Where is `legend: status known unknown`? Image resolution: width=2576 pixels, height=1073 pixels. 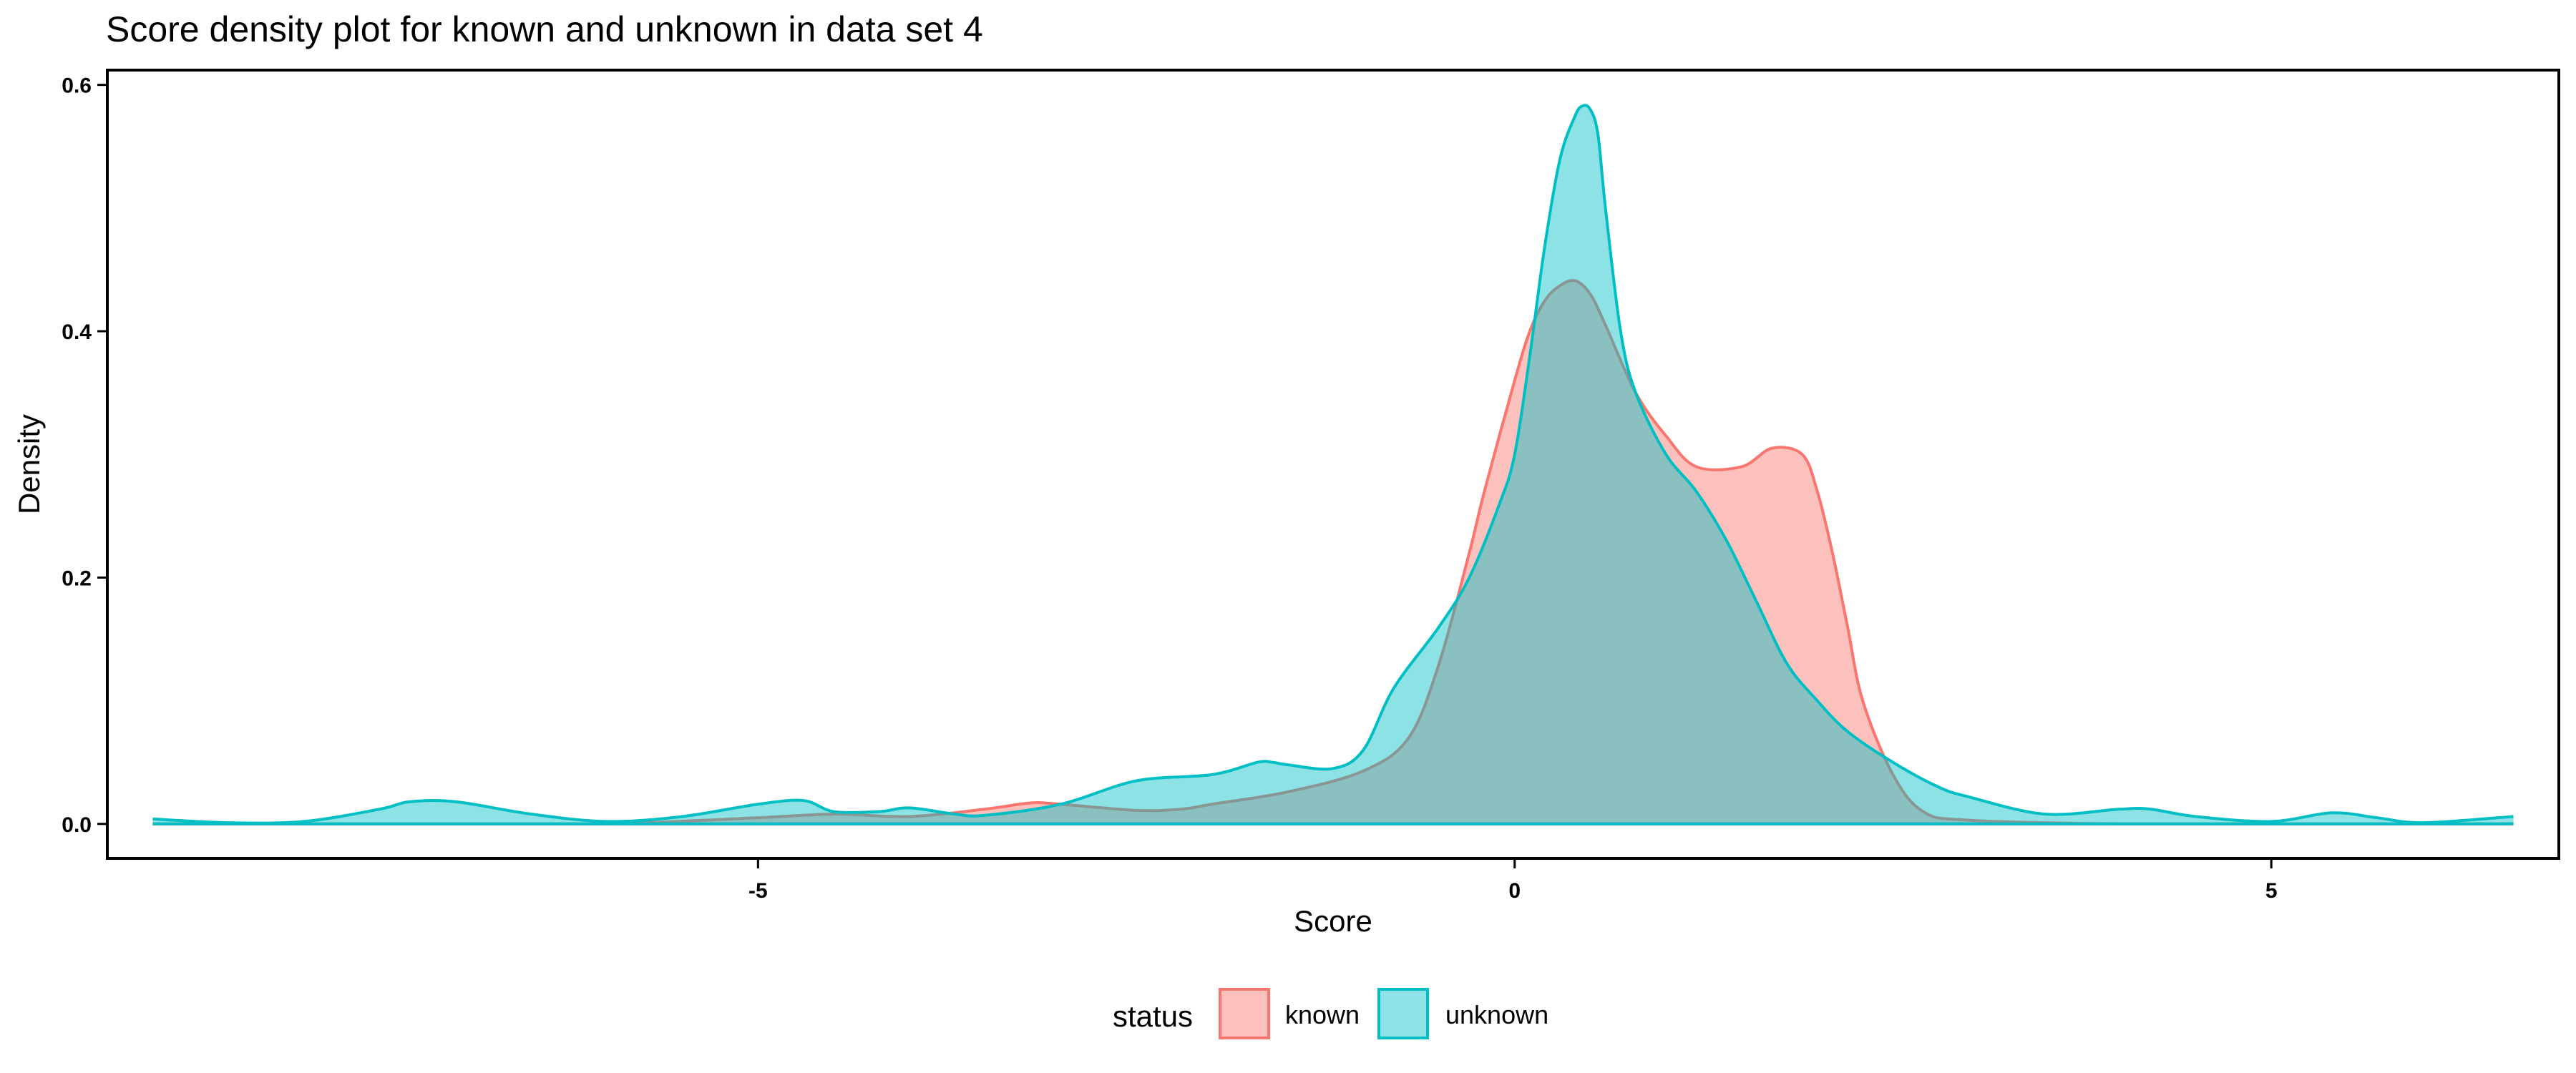
legend: status known unknown is located at coordinates (1330, 1014).